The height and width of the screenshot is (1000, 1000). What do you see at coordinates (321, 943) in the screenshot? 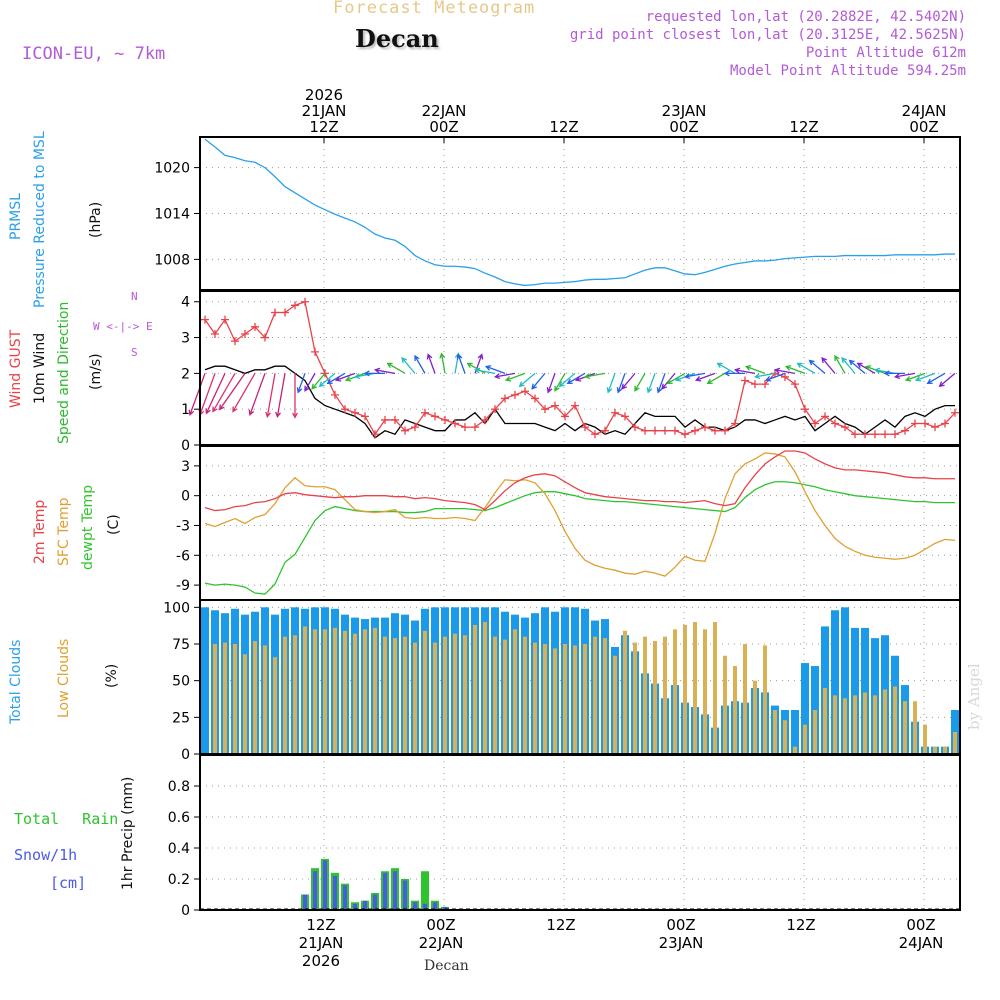
I see `bottom-time-label-0-1: 21JAN` at bounding box center [321, 943].